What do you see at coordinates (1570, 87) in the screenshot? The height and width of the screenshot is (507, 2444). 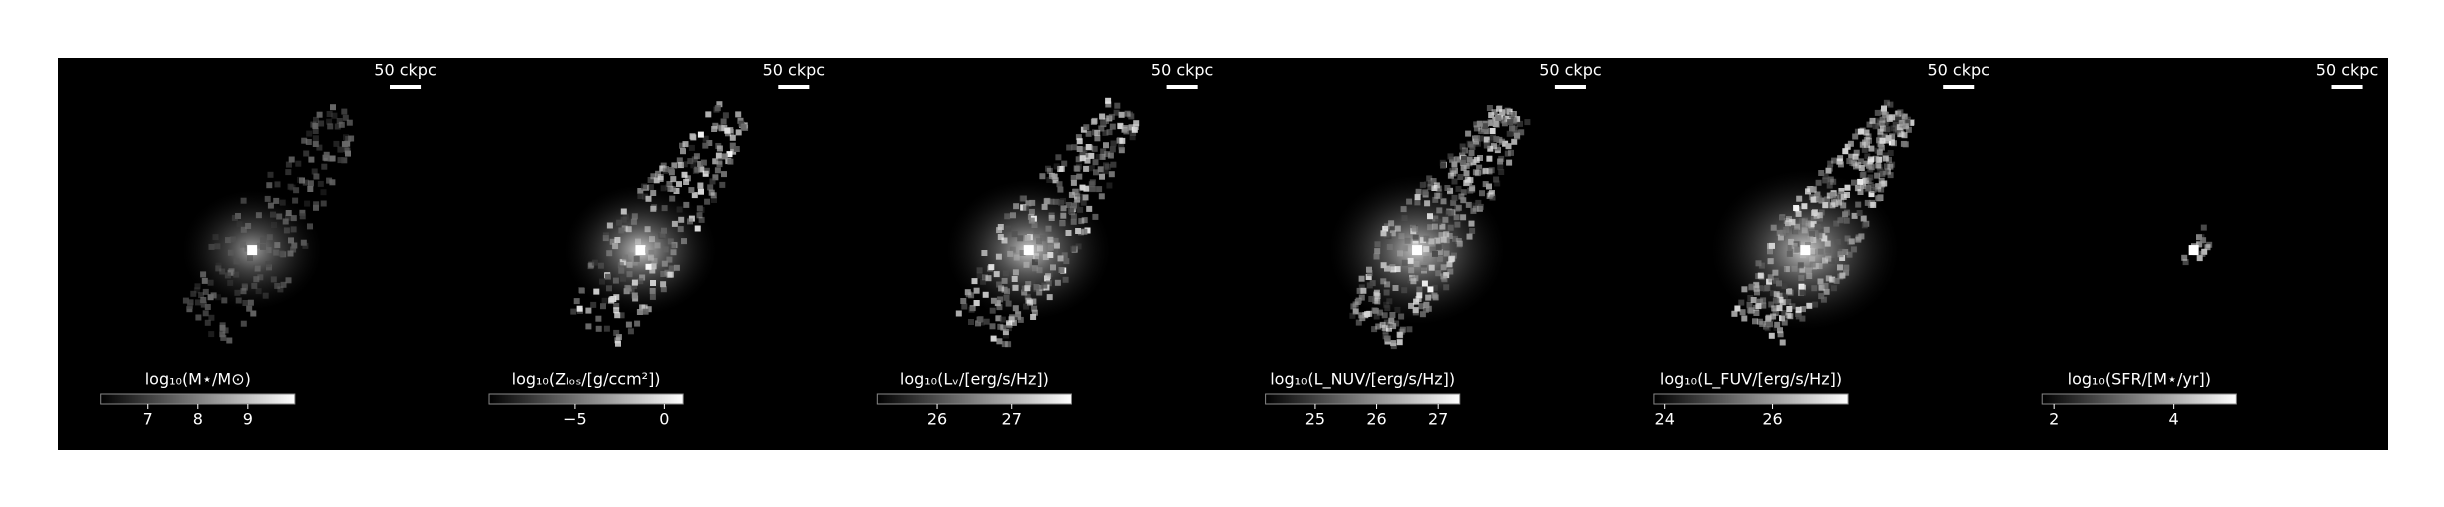 I see `scale-bar` at bounding box center [1570, 87].